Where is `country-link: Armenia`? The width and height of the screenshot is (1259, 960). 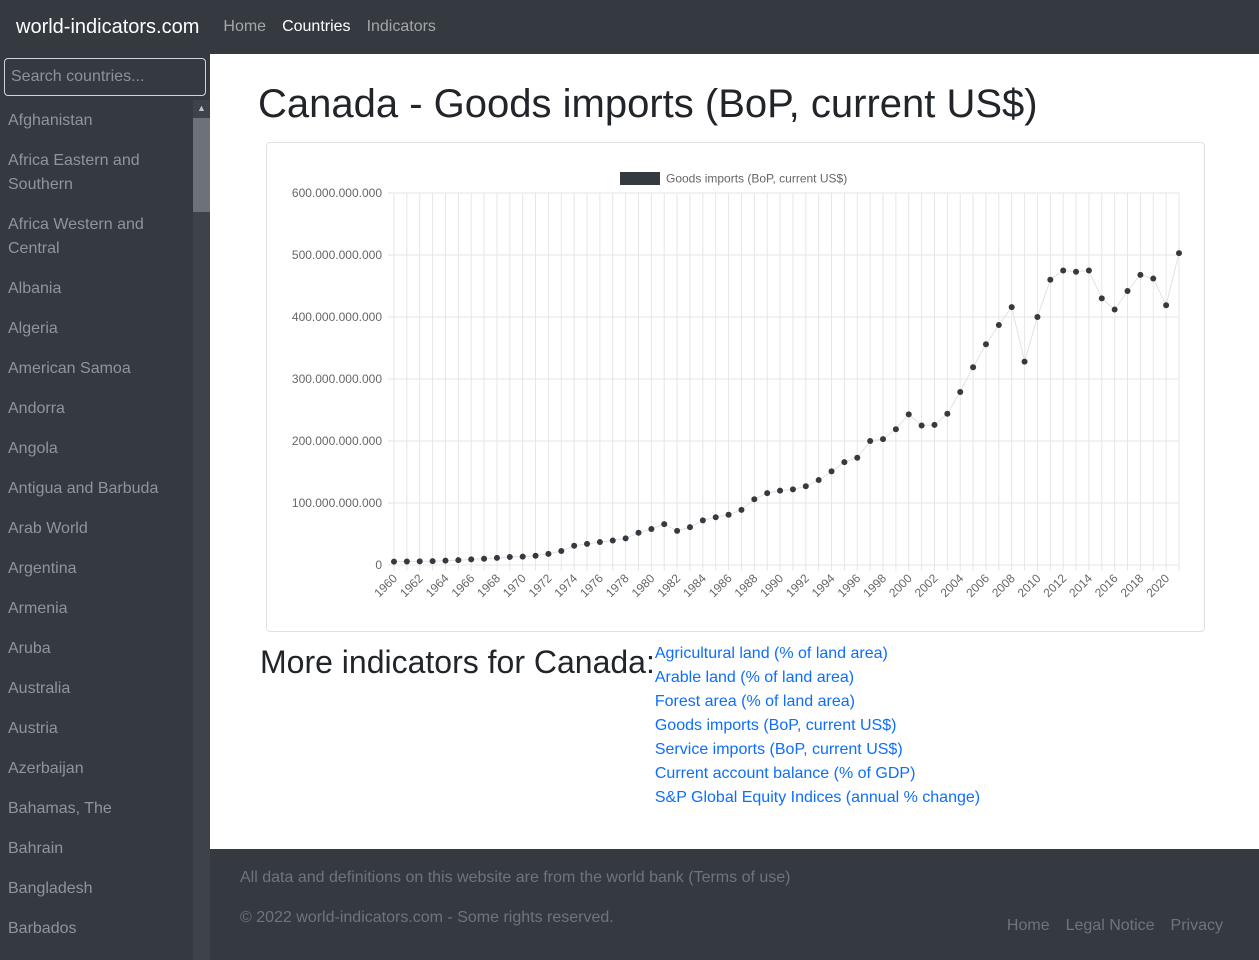 country-link: Armenia is located at coordinates (38, 608).